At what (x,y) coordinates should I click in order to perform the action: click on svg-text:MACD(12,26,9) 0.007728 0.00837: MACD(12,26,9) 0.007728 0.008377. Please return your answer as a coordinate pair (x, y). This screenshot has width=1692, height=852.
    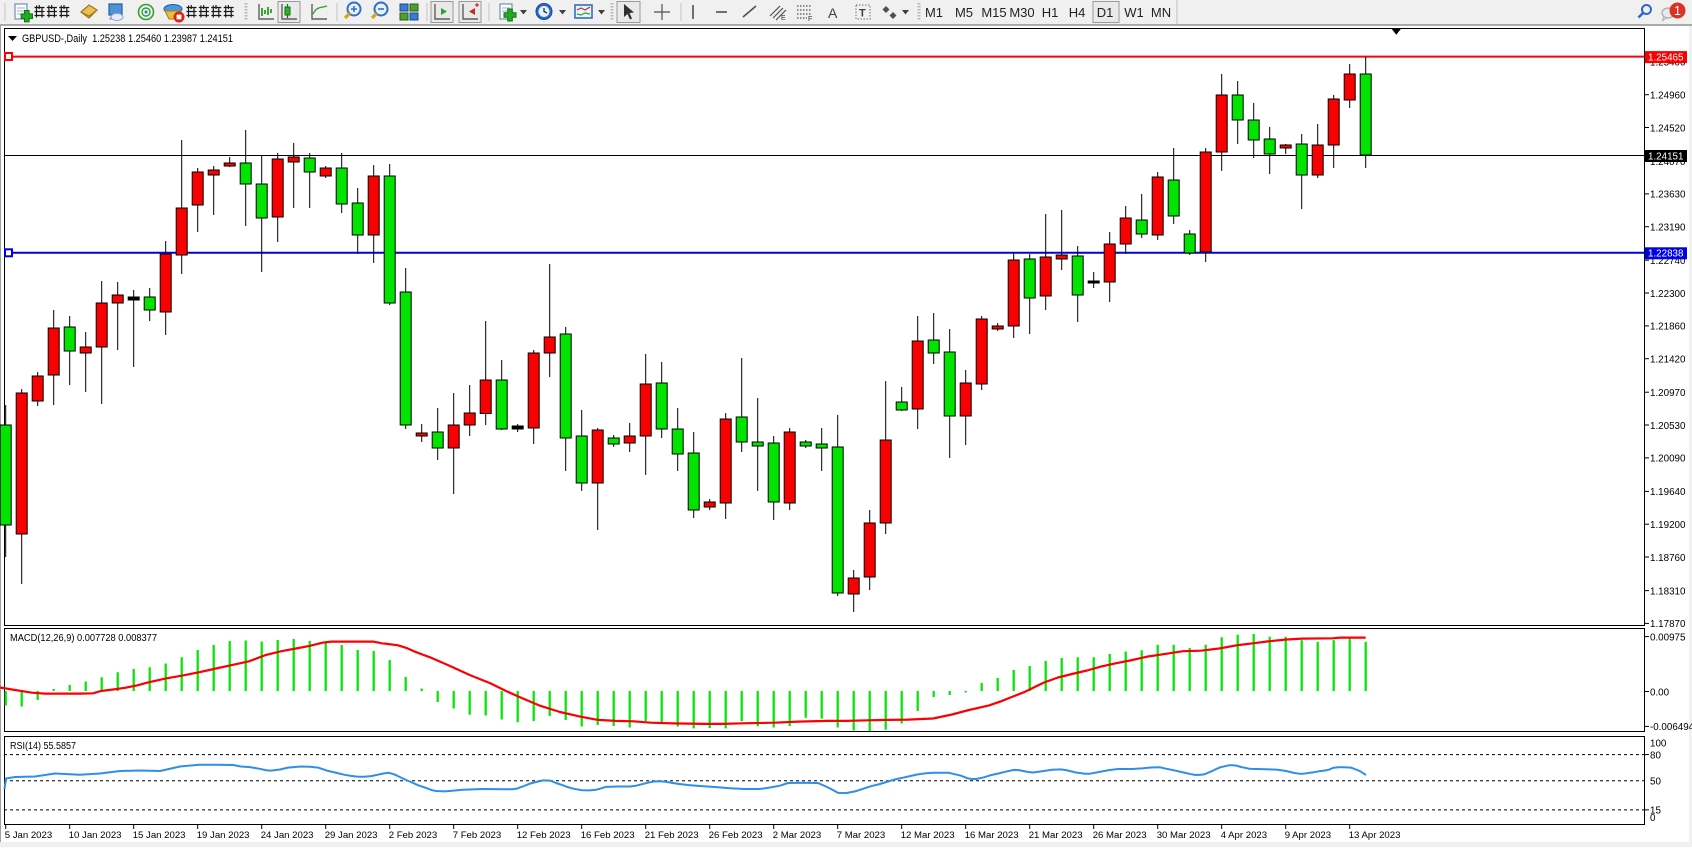
    Looking at the image, I should click on (83, 638).